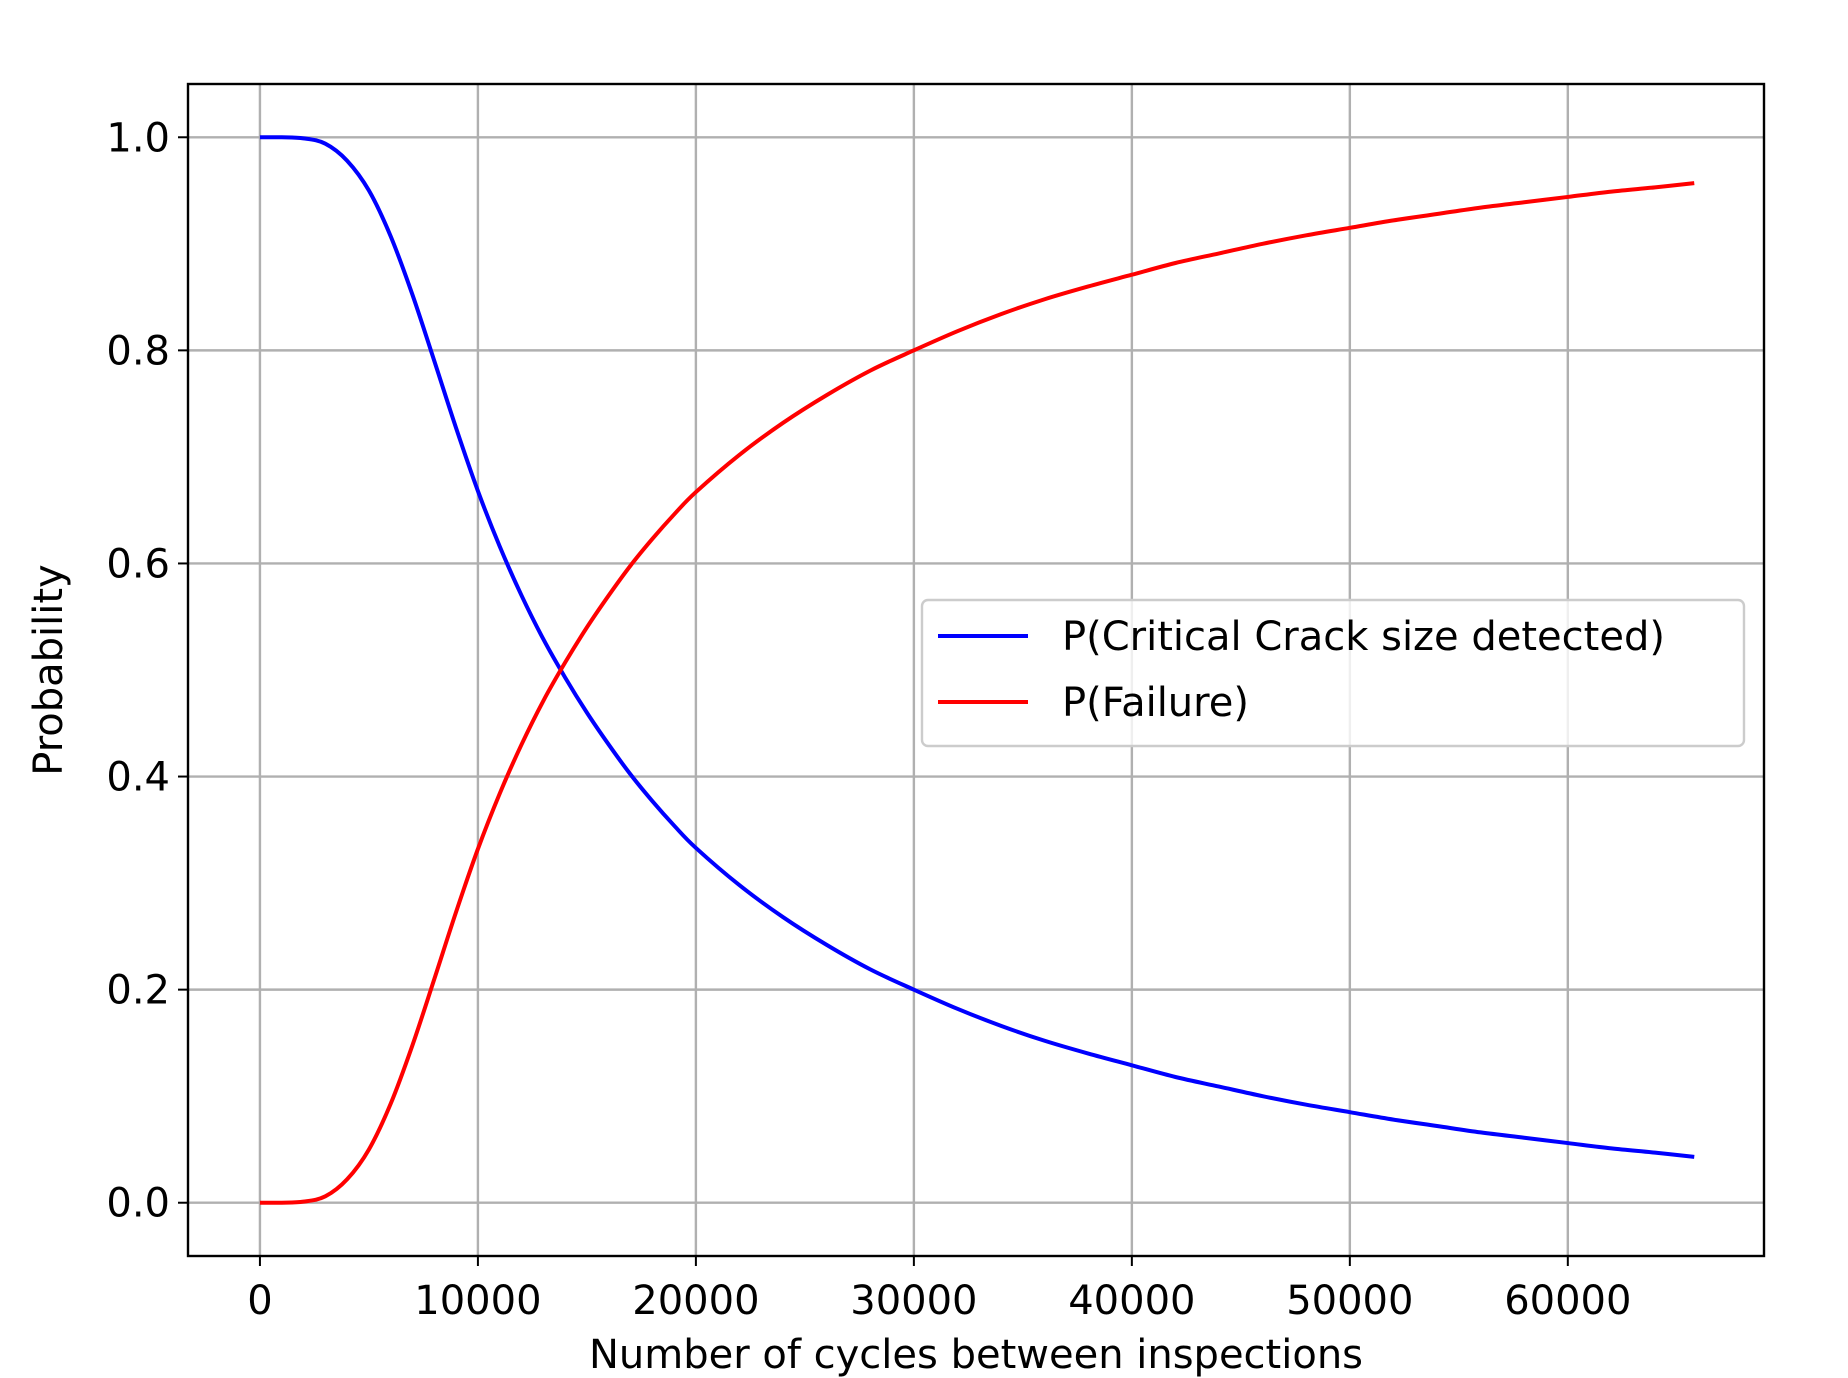  I want to click on y-axis-ticks: 0.0 0.2 0.4 0.6 0.8 1.0, so click(147, 671).